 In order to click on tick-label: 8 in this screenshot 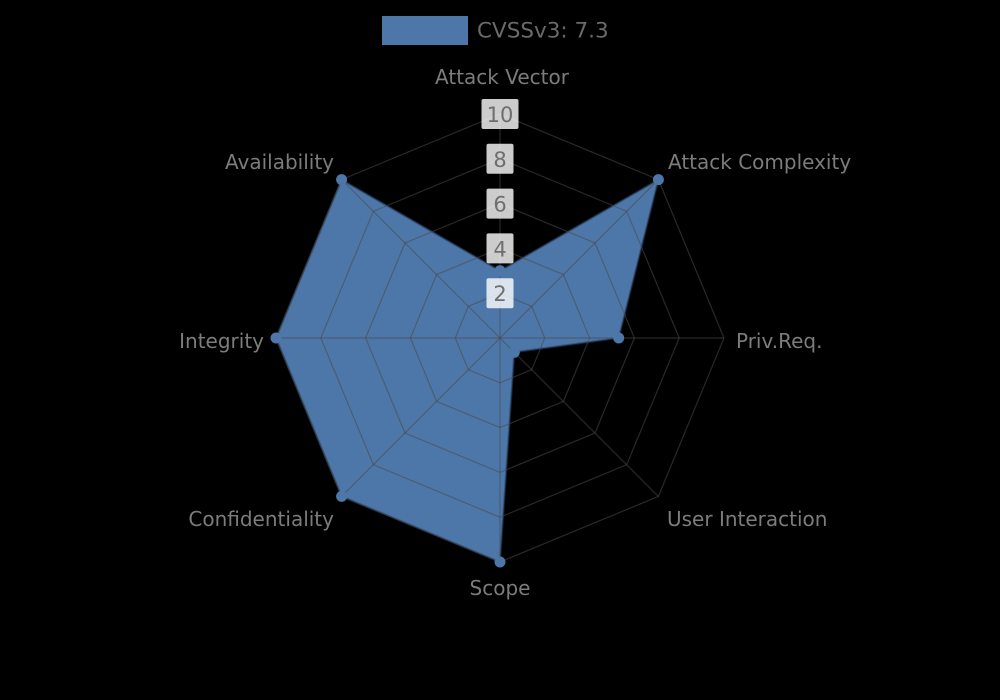, I will do `click(499, 160)`.